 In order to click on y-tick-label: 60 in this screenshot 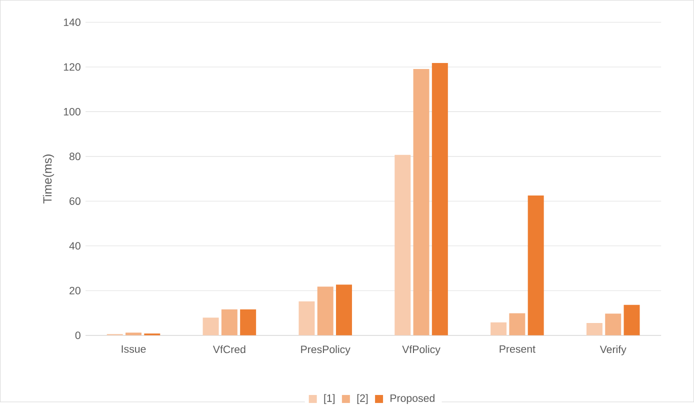, I will do `click(75, 201)`.